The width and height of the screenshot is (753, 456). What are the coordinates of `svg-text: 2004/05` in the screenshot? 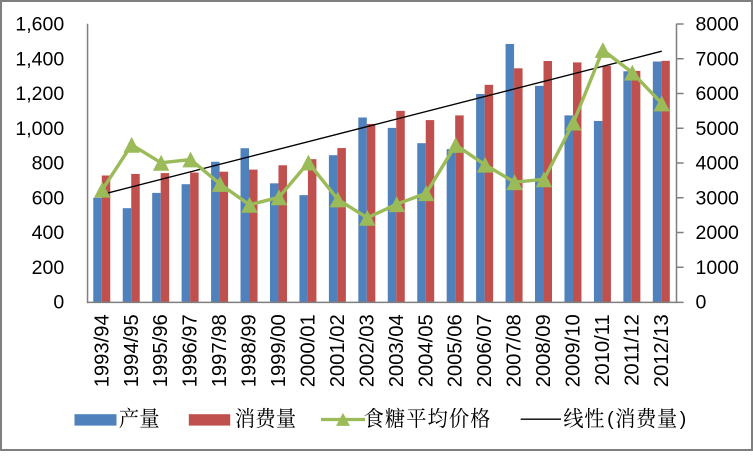 It's located at (426, 350).